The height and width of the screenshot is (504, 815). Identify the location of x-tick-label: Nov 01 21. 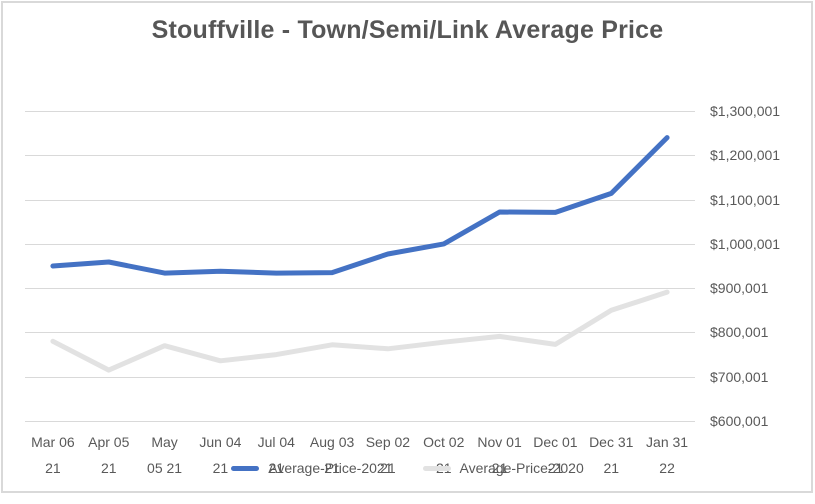
(499, 455).